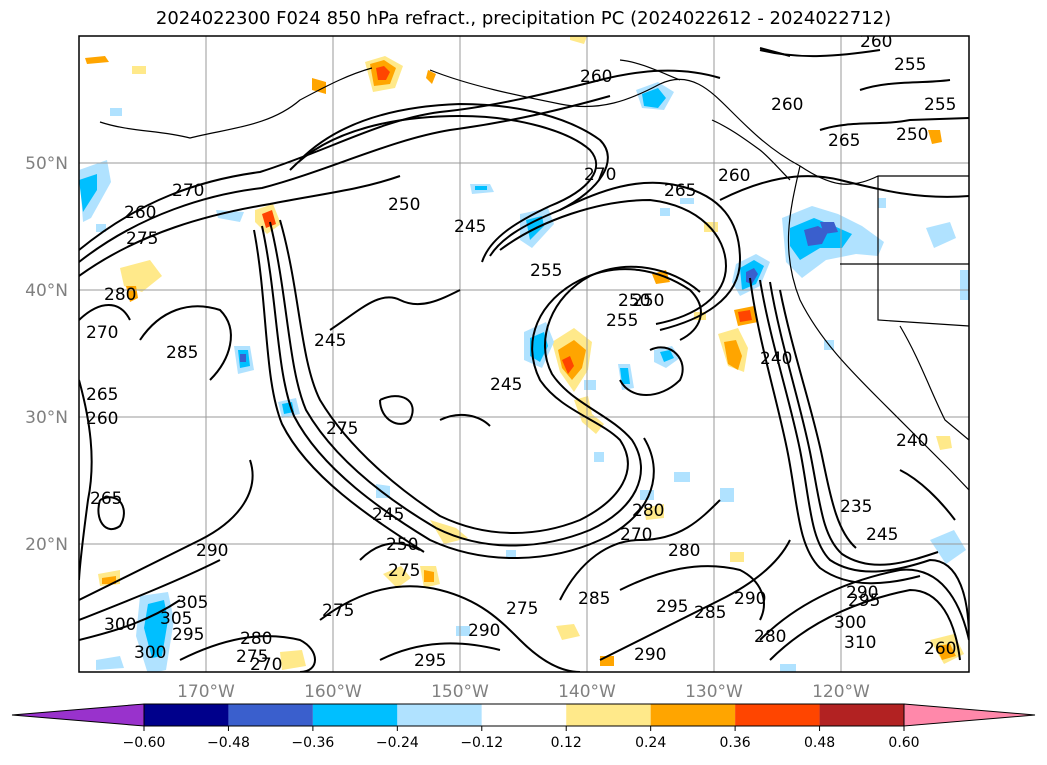 Image resolution: width=1047 pixels, height=765 pixels. I want to click on contour-label: 310, so click(860, 643).